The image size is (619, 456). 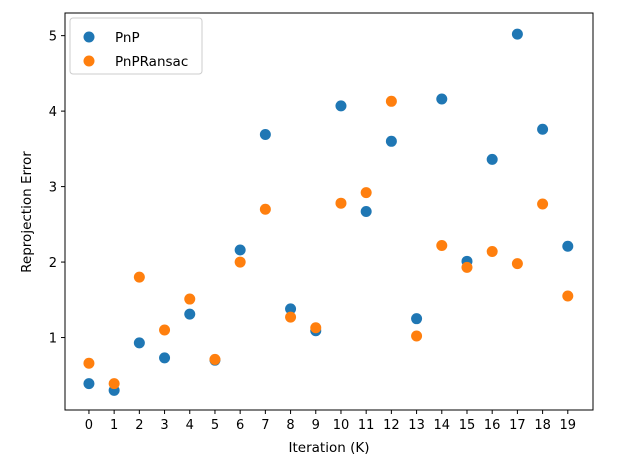 I want to click on legend-box, so click(x=136, y=46).